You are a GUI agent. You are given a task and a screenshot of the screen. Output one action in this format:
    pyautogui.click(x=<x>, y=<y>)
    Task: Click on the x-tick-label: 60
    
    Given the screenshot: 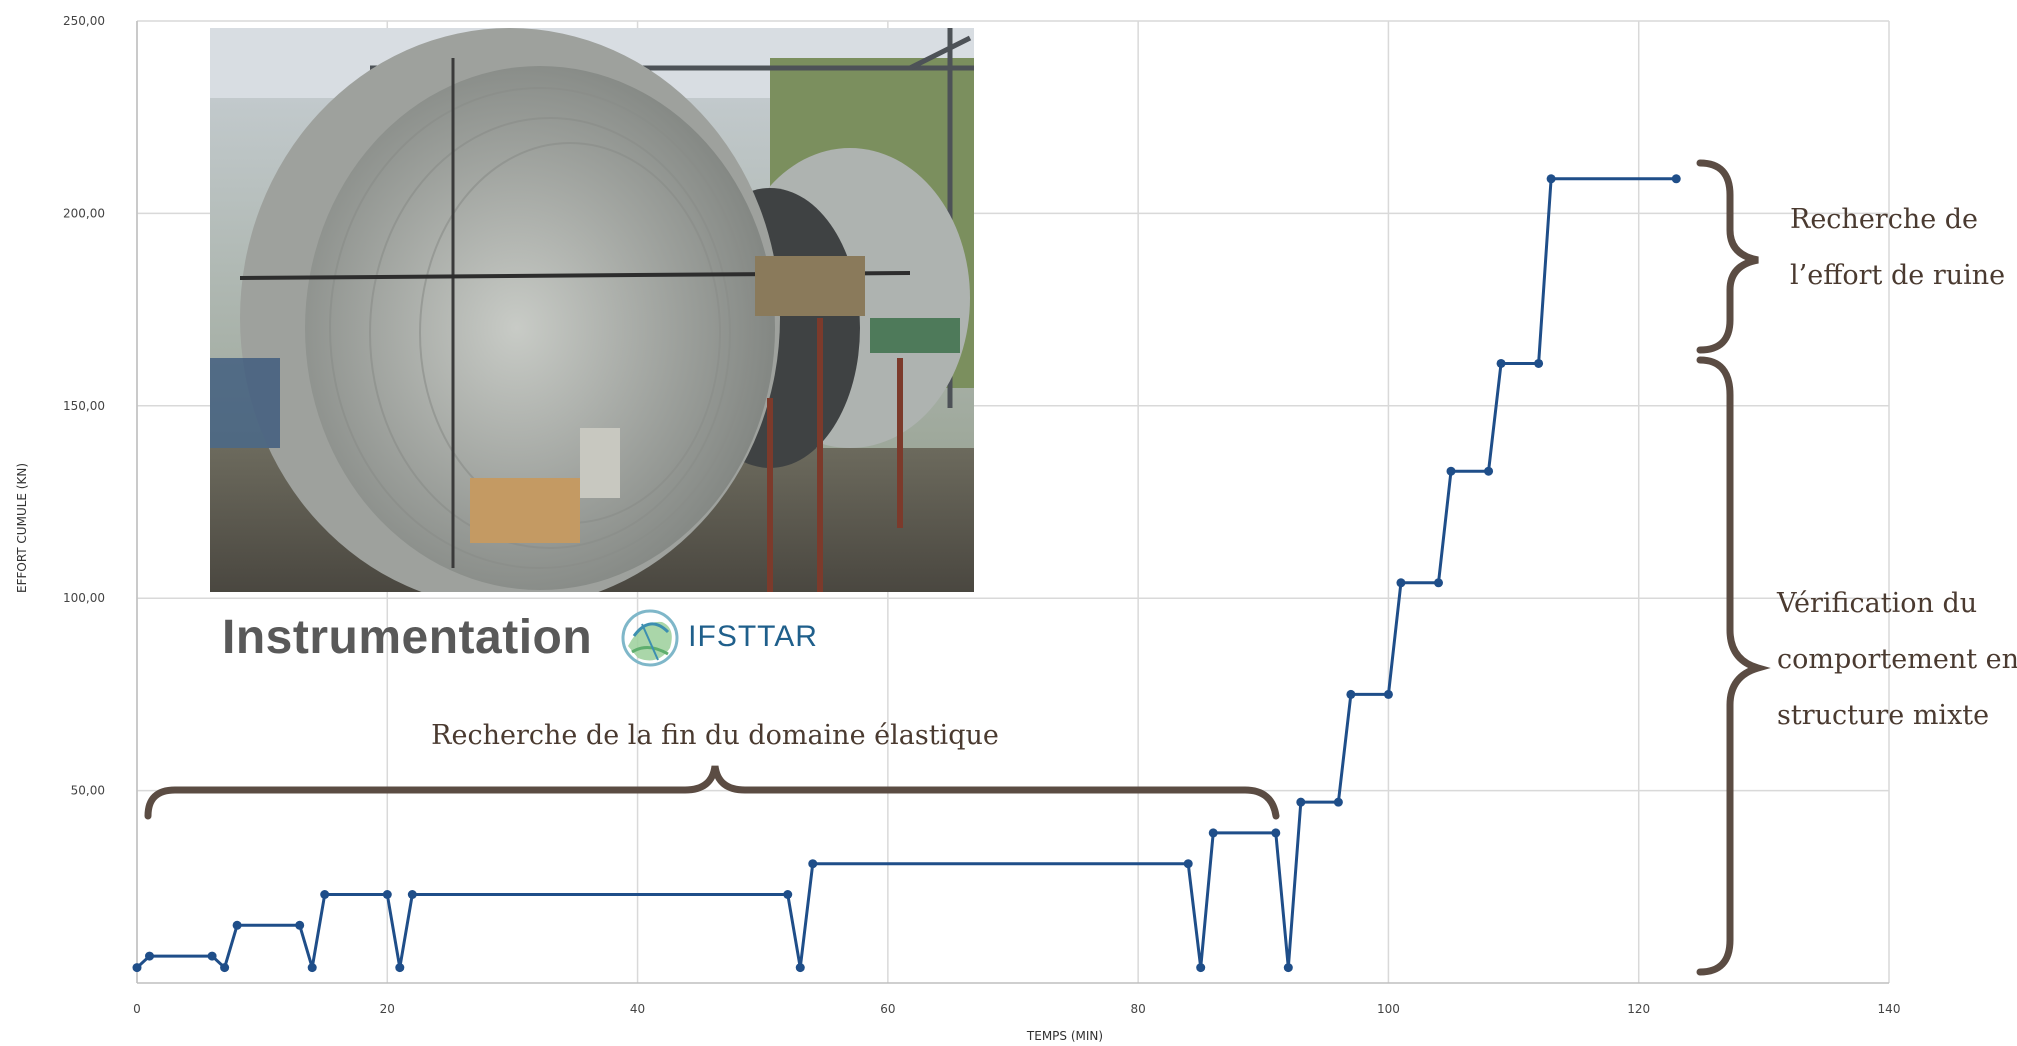 What is the action you would take?
    pyautogui.click(x=887, y=1009)
    